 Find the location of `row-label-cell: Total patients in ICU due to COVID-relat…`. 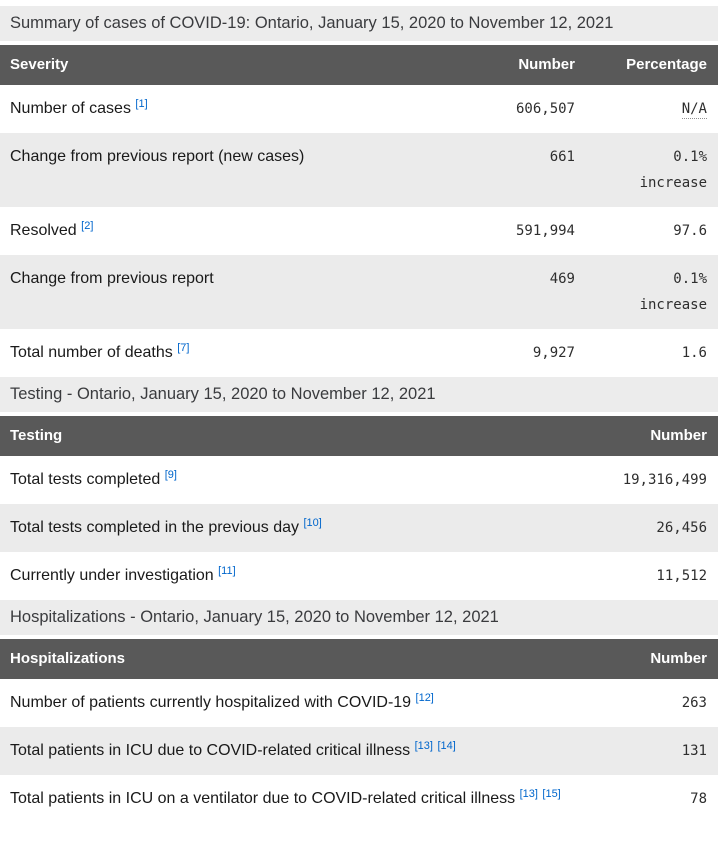

row-label-cell: Total patients in ICU due to COVID-relat… is located at coordinates (294, 751).